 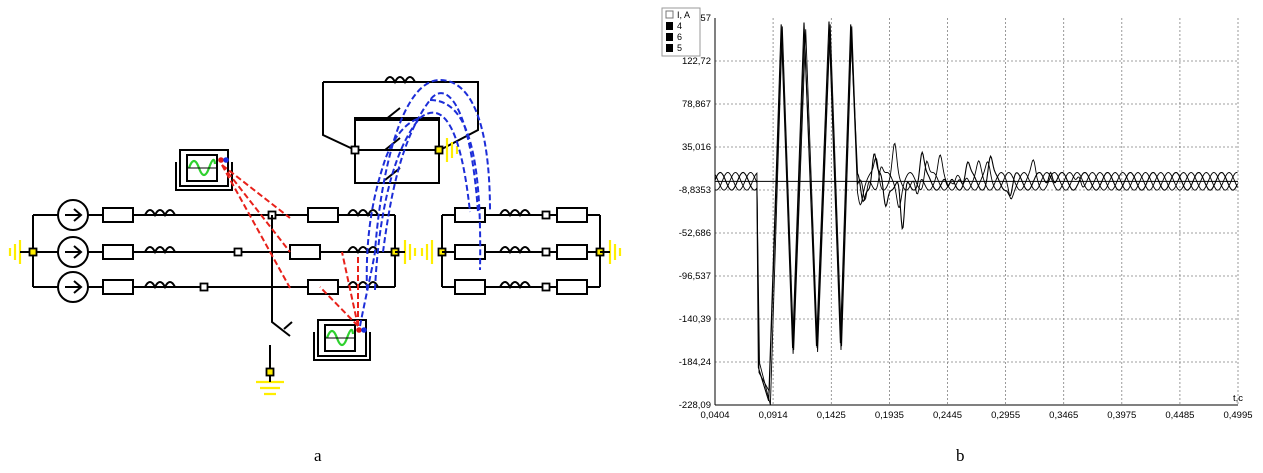 I want to click on caption-b: b, so click(x=960, y=455).